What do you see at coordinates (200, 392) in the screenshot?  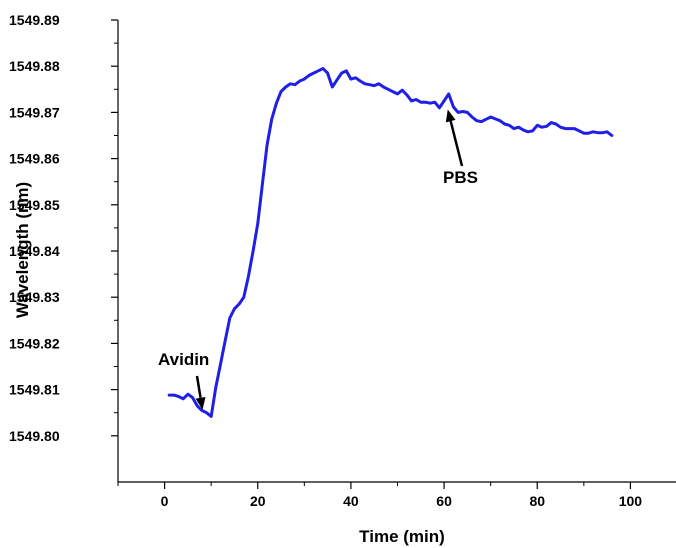 I see `annotation-avidin-arrow` at bounding box center [200, 392].